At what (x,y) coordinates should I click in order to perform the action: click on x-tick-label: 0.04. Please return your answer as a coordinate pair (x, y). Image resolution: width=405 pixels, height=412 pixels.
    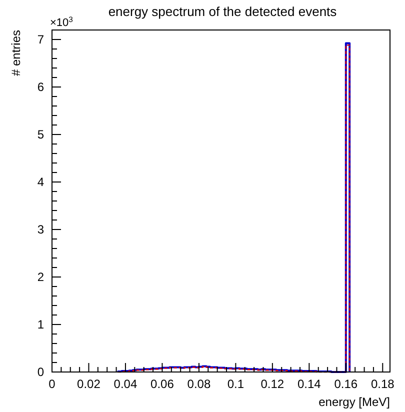
    Looking at the image, I should click on (126, 384).